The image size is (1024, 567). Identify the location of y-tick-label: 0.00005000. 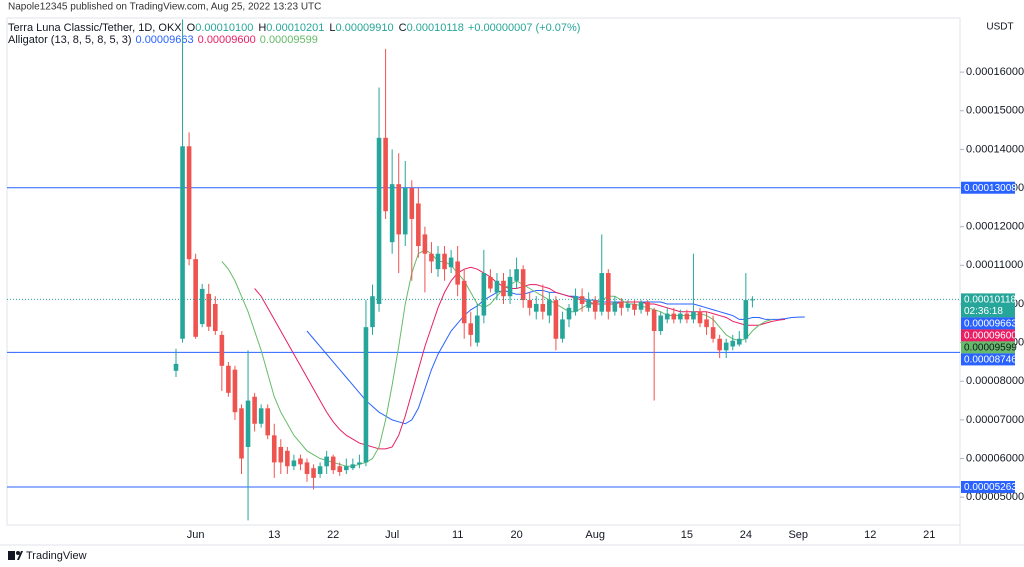
(995, 497).